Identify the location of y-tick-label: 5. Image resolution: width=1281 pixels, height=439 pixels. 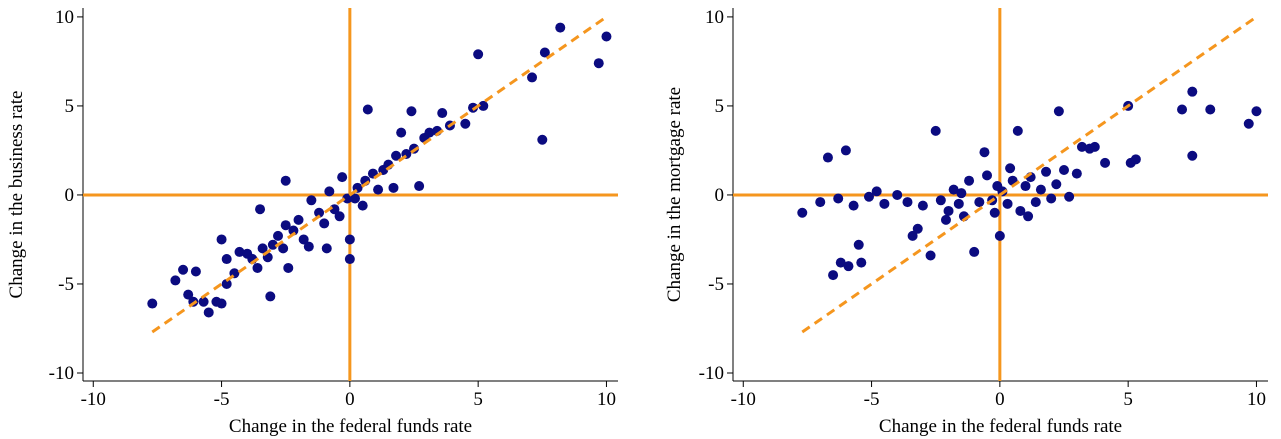
(720, 106).